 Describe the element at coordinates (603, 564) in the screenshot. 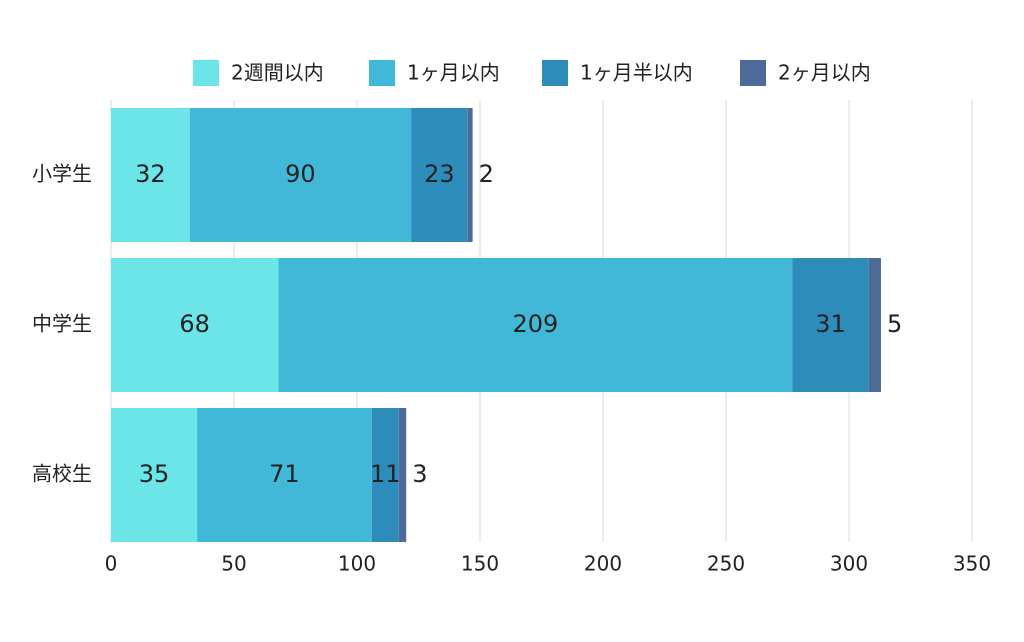

I see `x-tick-label: 200` at that location.